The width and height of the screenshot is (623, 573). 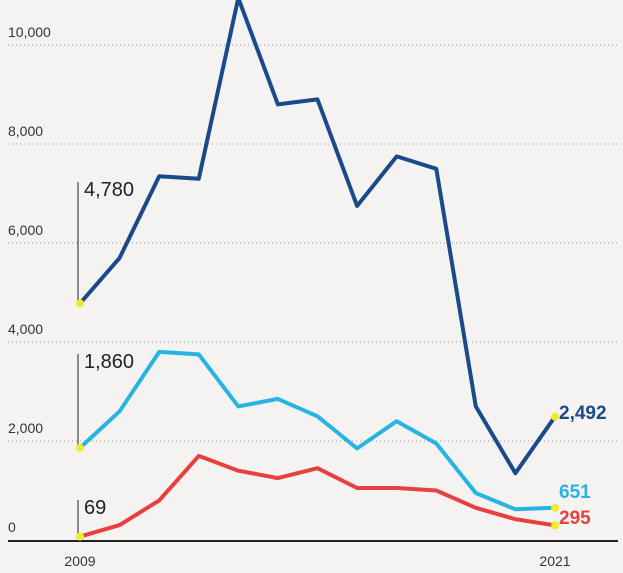 What do you see at coordinates (575, 492) in the screenshot?
I see `end-value-label: 651` at bounding box center [575, 492].